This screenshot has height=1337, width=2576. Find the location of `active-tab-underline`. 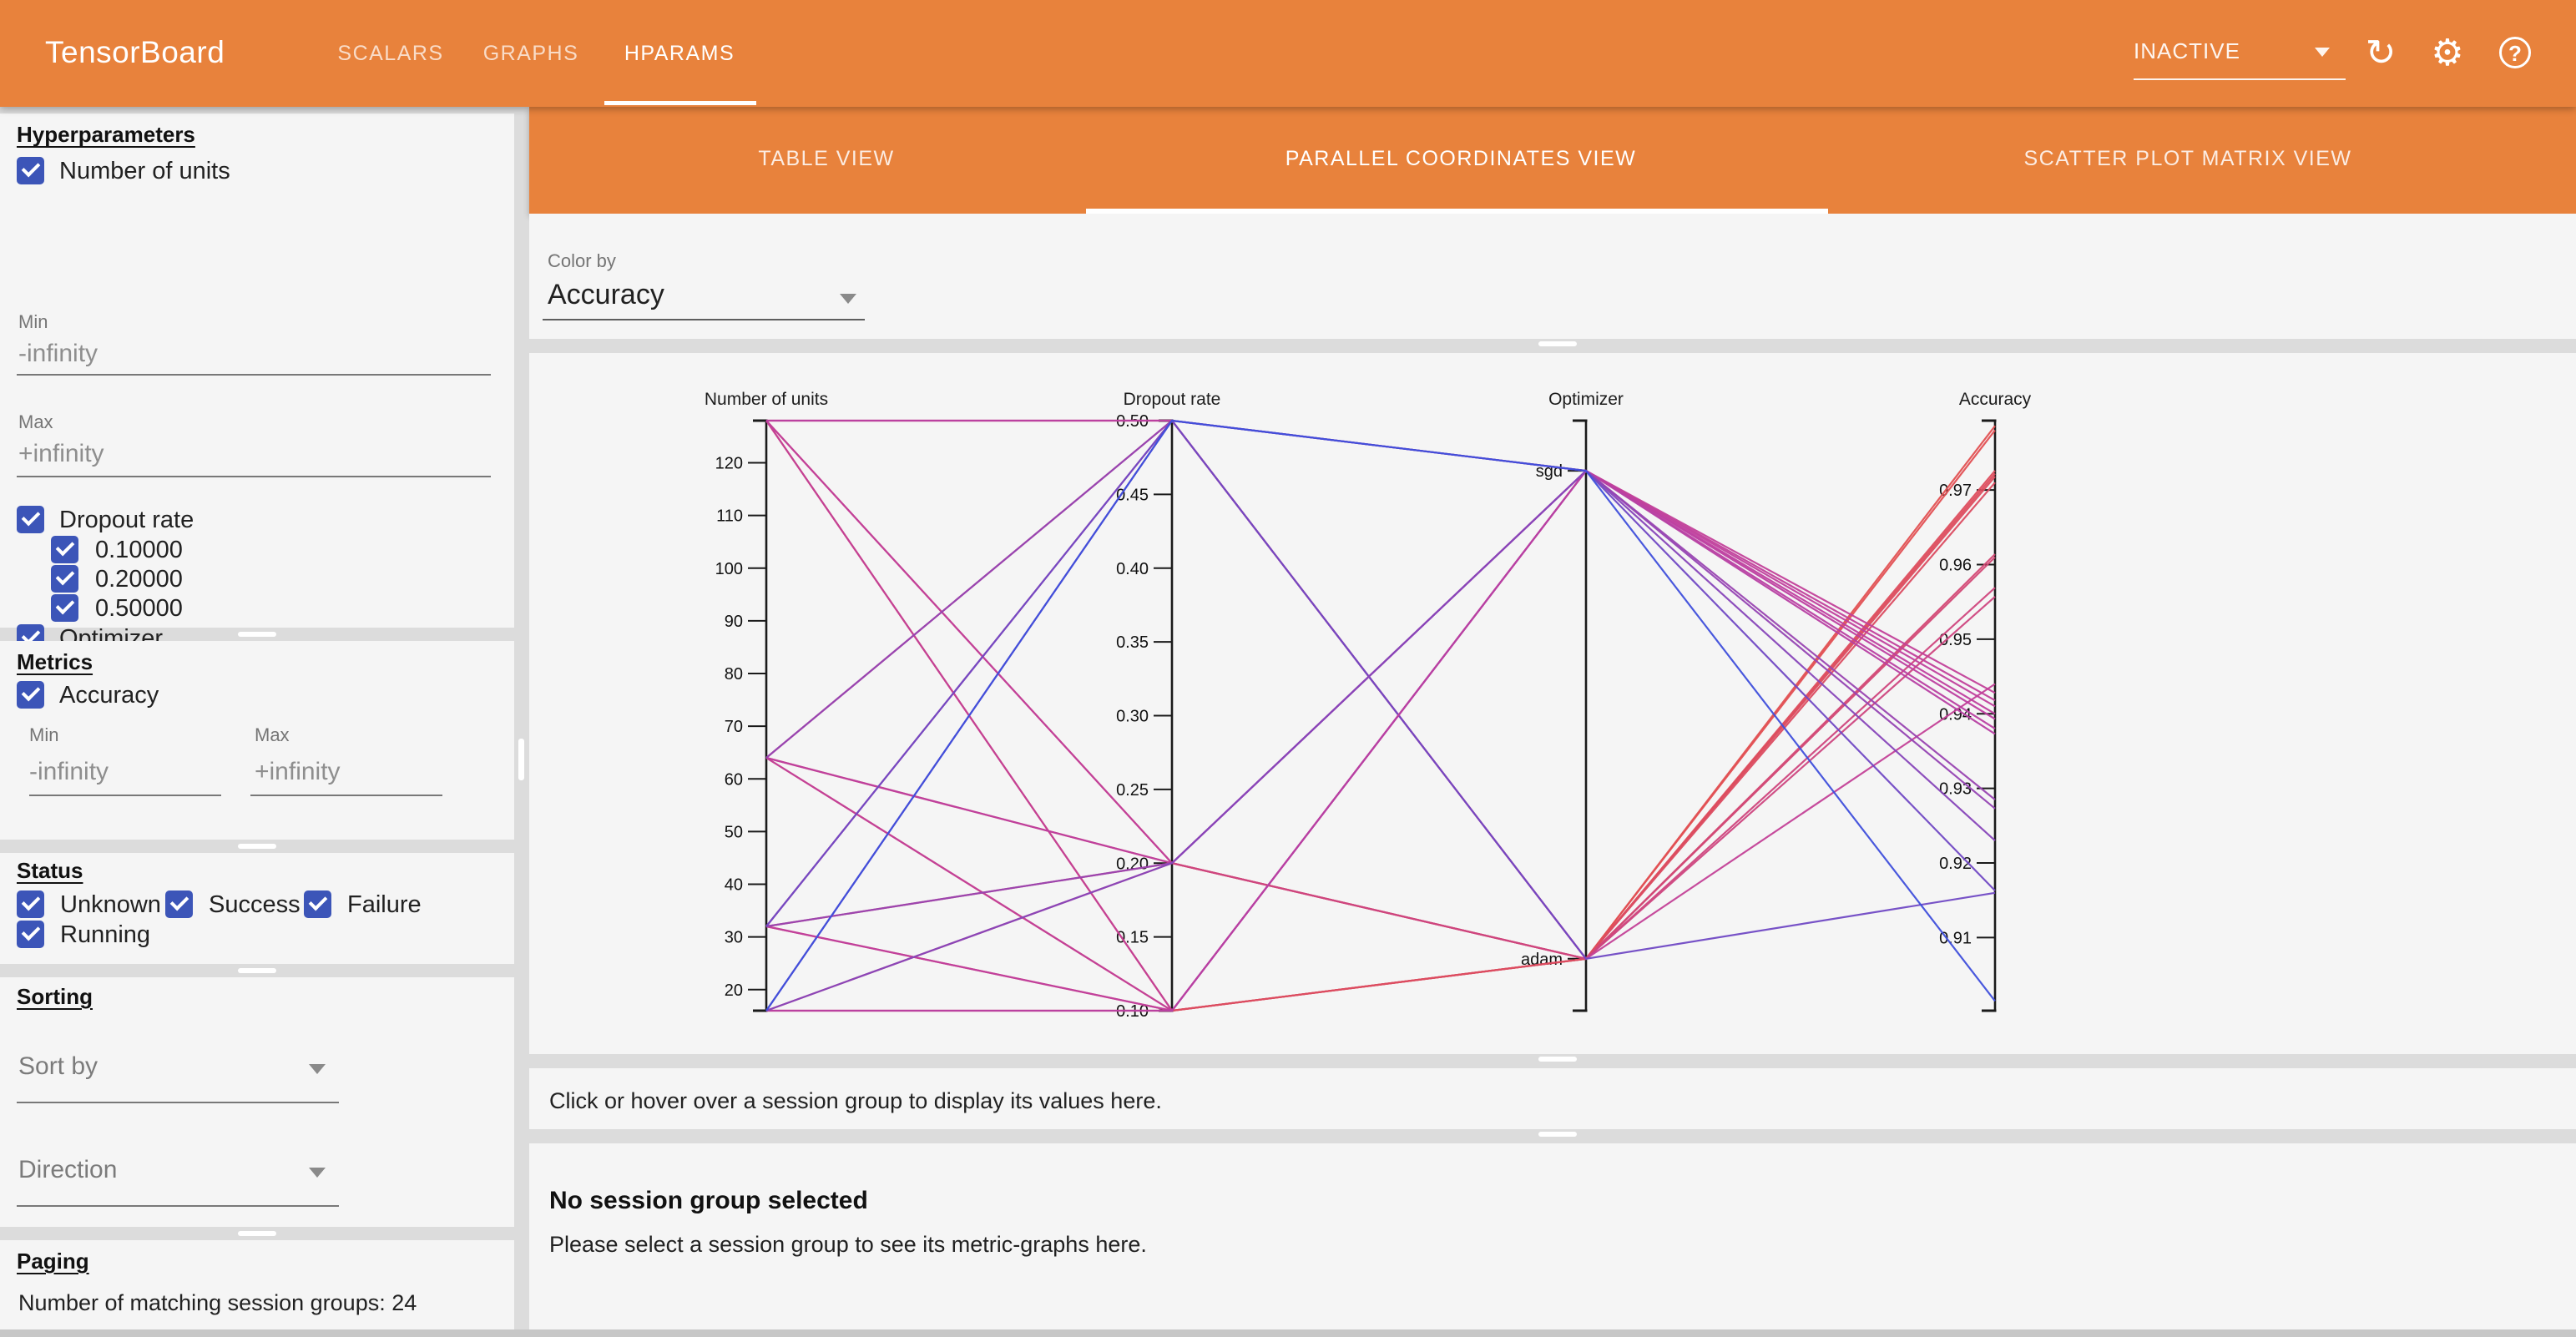

active-tab-underline is located at coordinates (1457, 212).